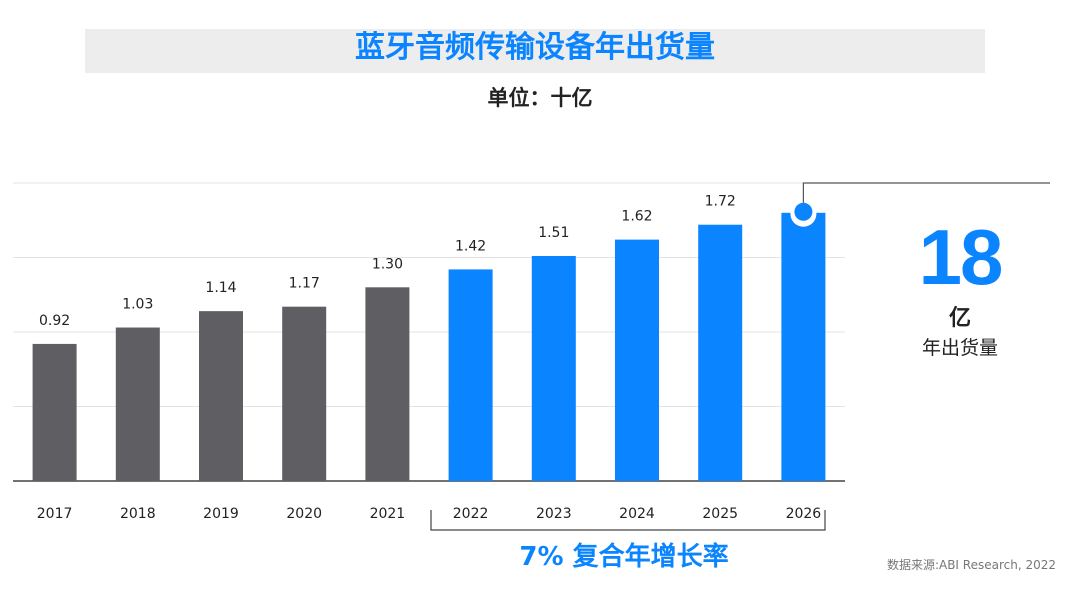  What do you see at coordinates (637, 514) in the screenshot?
I see `x-tick-label: 2024` at bounding box center [637, 514].